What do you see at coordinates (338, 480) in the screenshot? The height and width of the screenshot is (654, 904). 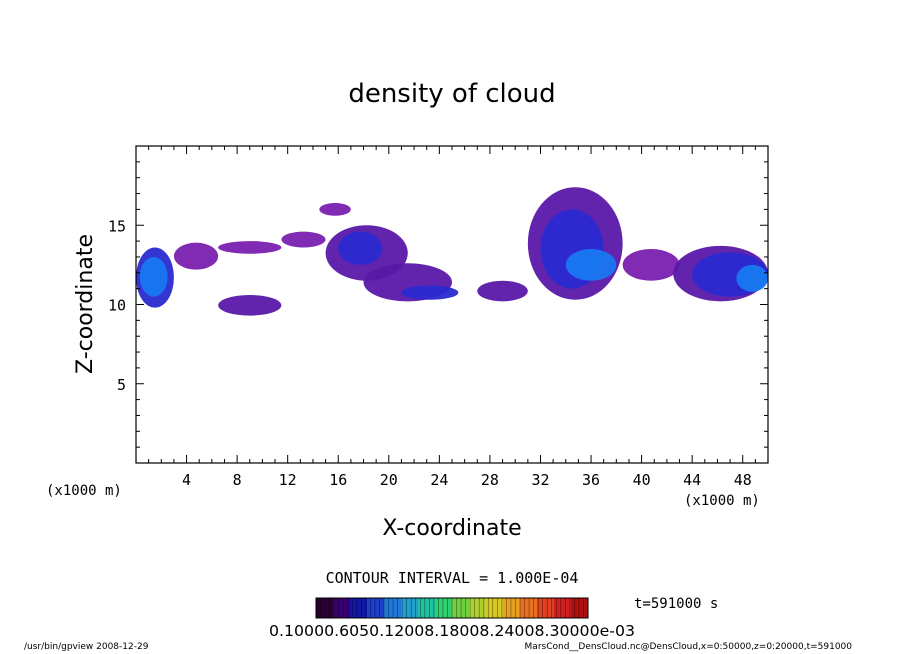 I see `x-tick-label: 16` at bounding box center [338, 480].